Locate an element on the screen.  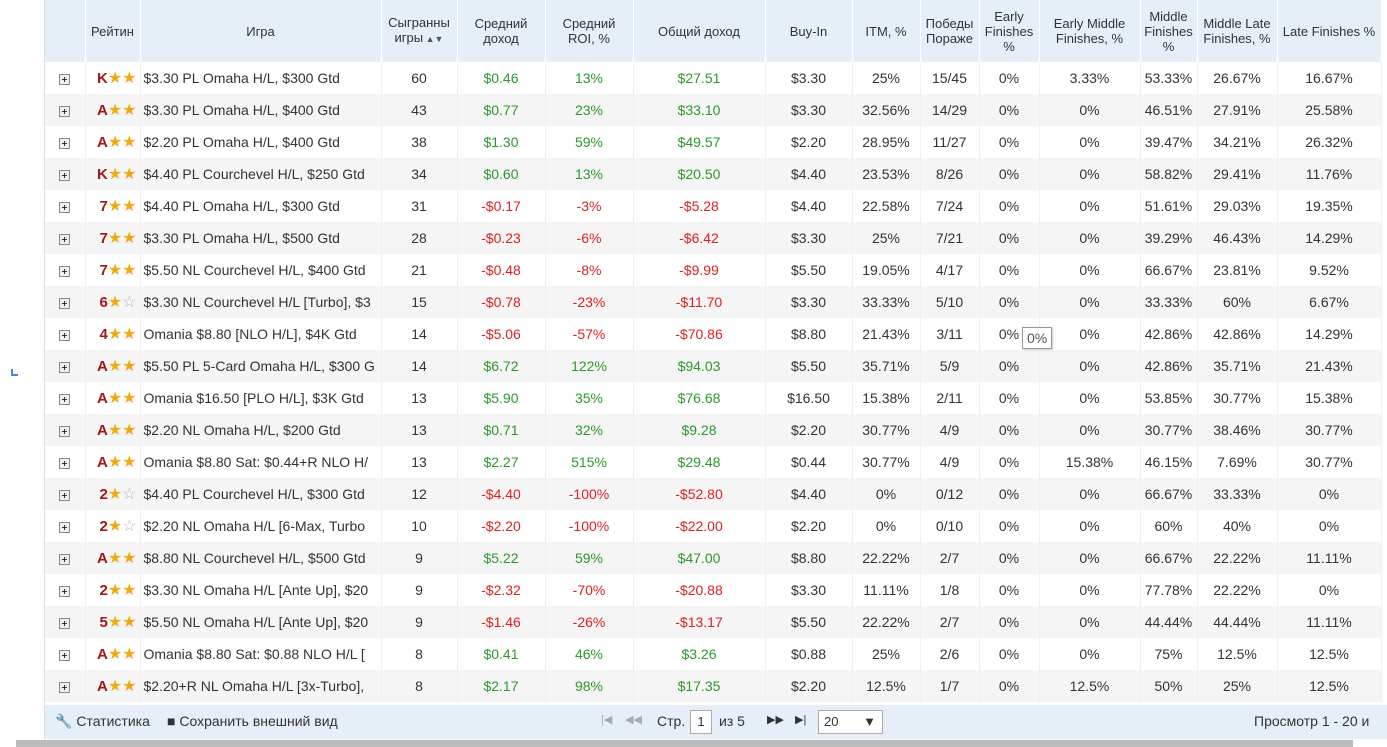
column-header: Late Finishes % is located at coordinates (1329, 31).